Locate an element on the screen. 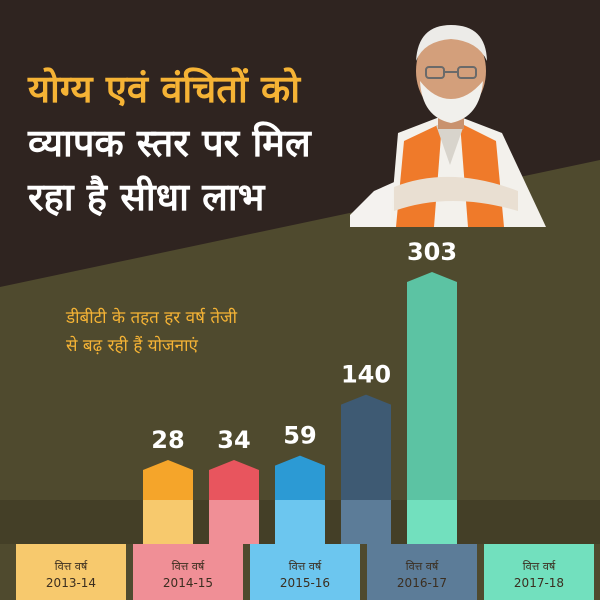  value-label-2015-16: 59 is located at coordinates (299, 436).